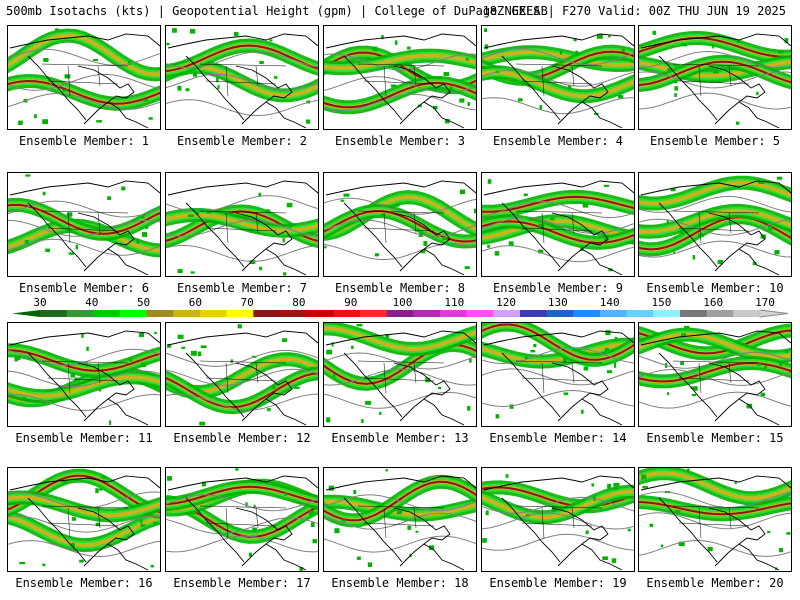 This screenshot has height=600, width=800. Describe the element at coordinates (26, 313) in the screenshot. I see `colorbar-low-arrow` at that location.